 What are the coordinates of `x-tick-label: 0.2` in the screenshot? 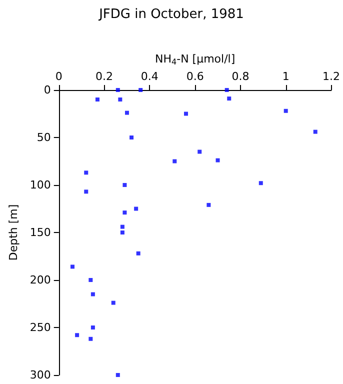 It's located at (105, 76).